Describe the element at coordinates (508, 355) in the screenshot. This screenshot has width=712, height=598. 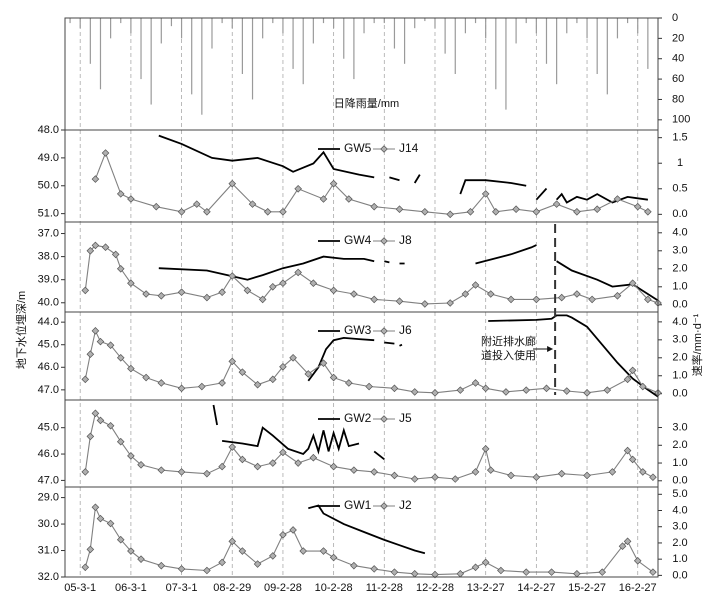
I see `annotation: 道投入使用` at that location.